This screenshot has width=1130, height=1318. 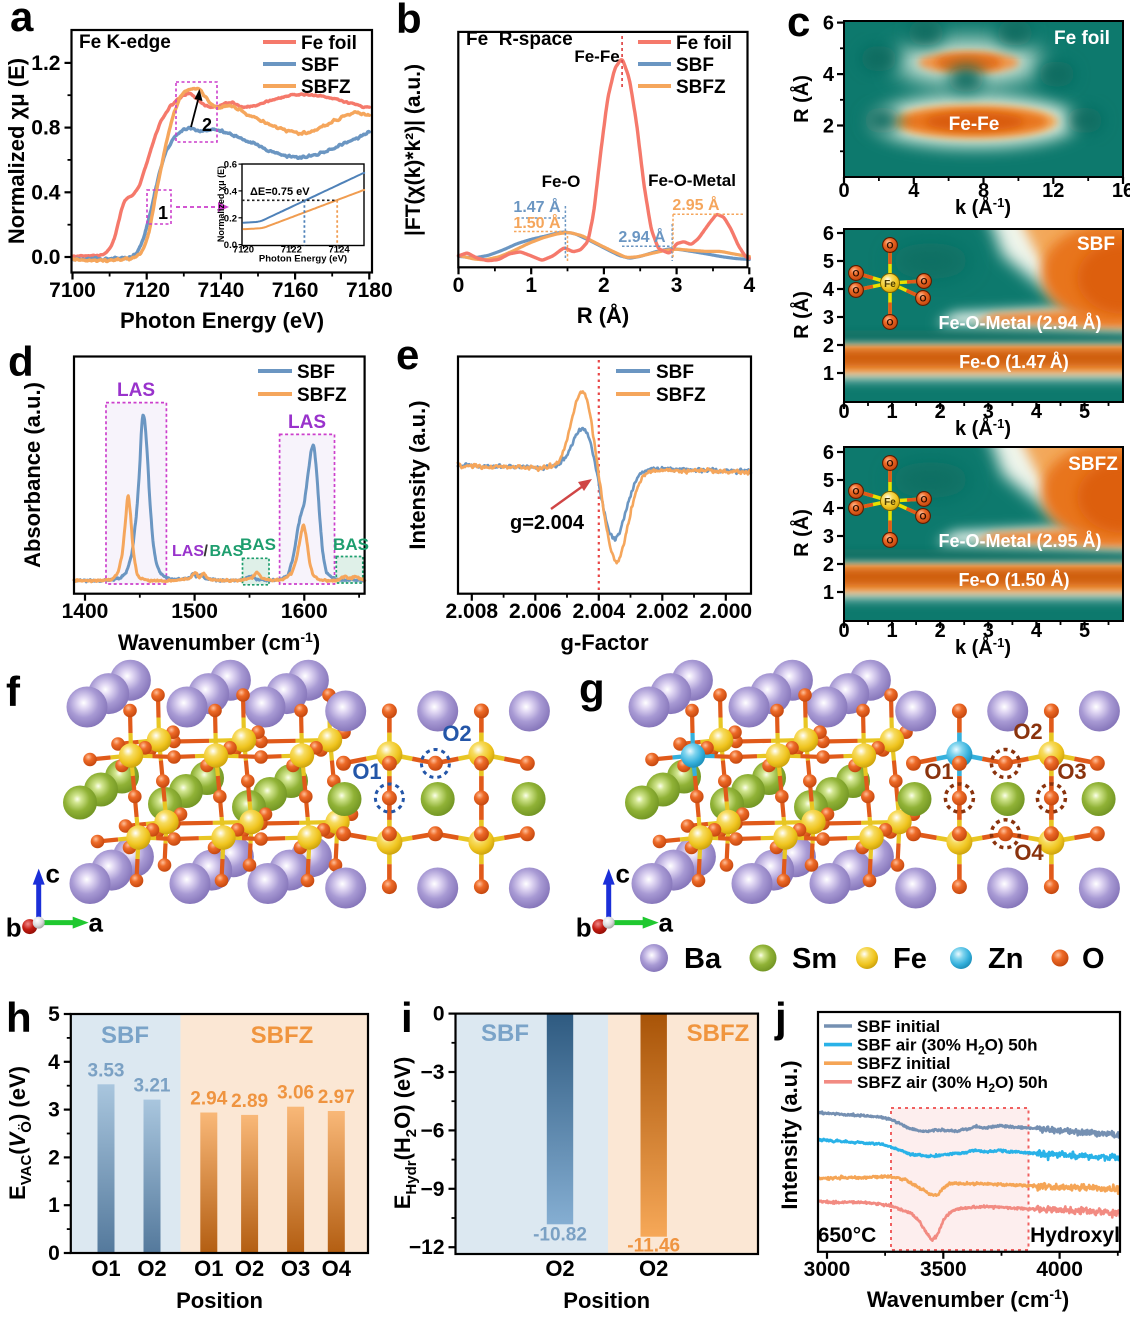 What do you see at coordinates (337, 1268) in the screenshot?
I see `svg-text: O4` at bounding box center [337, 1268].